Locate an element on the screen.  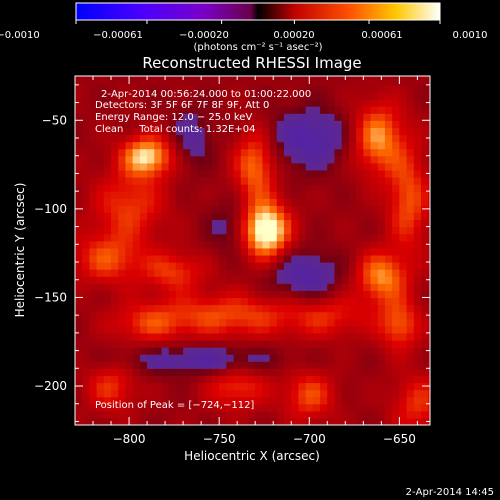
colorbar-tick-label: 0.00020 is located at coordinates (293, 35).